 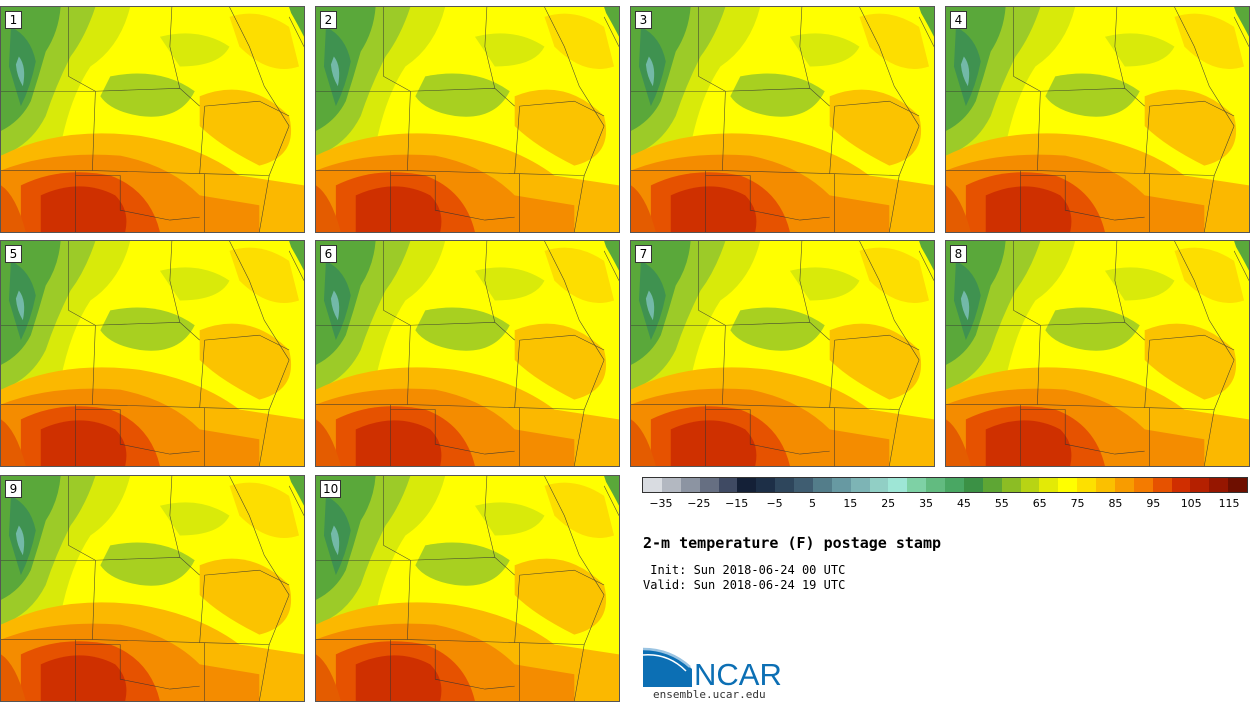 What do you see at coordinates (958, 254) in the screenshot?
I see `member-number: 8` at bounding box center [958, 254].